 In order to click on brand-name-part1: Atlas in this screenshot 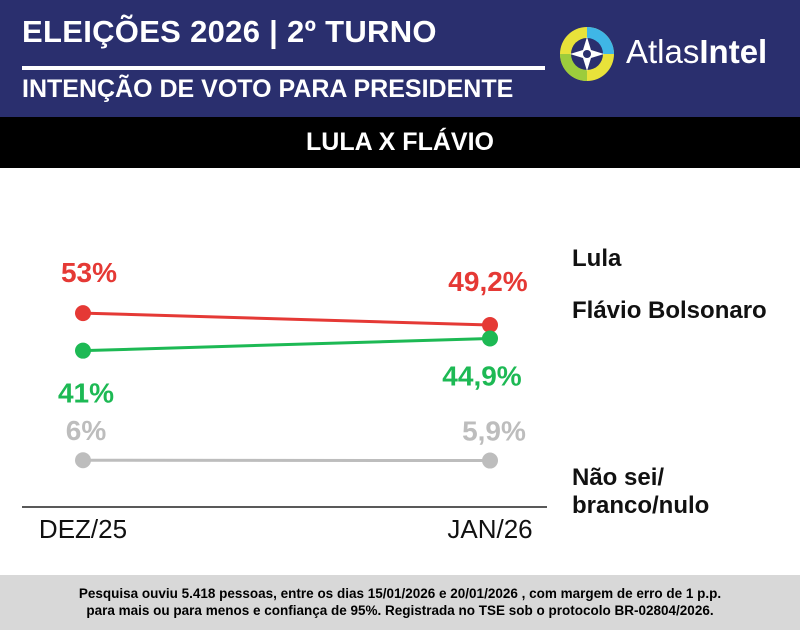, I will do `click(663, 51)`.